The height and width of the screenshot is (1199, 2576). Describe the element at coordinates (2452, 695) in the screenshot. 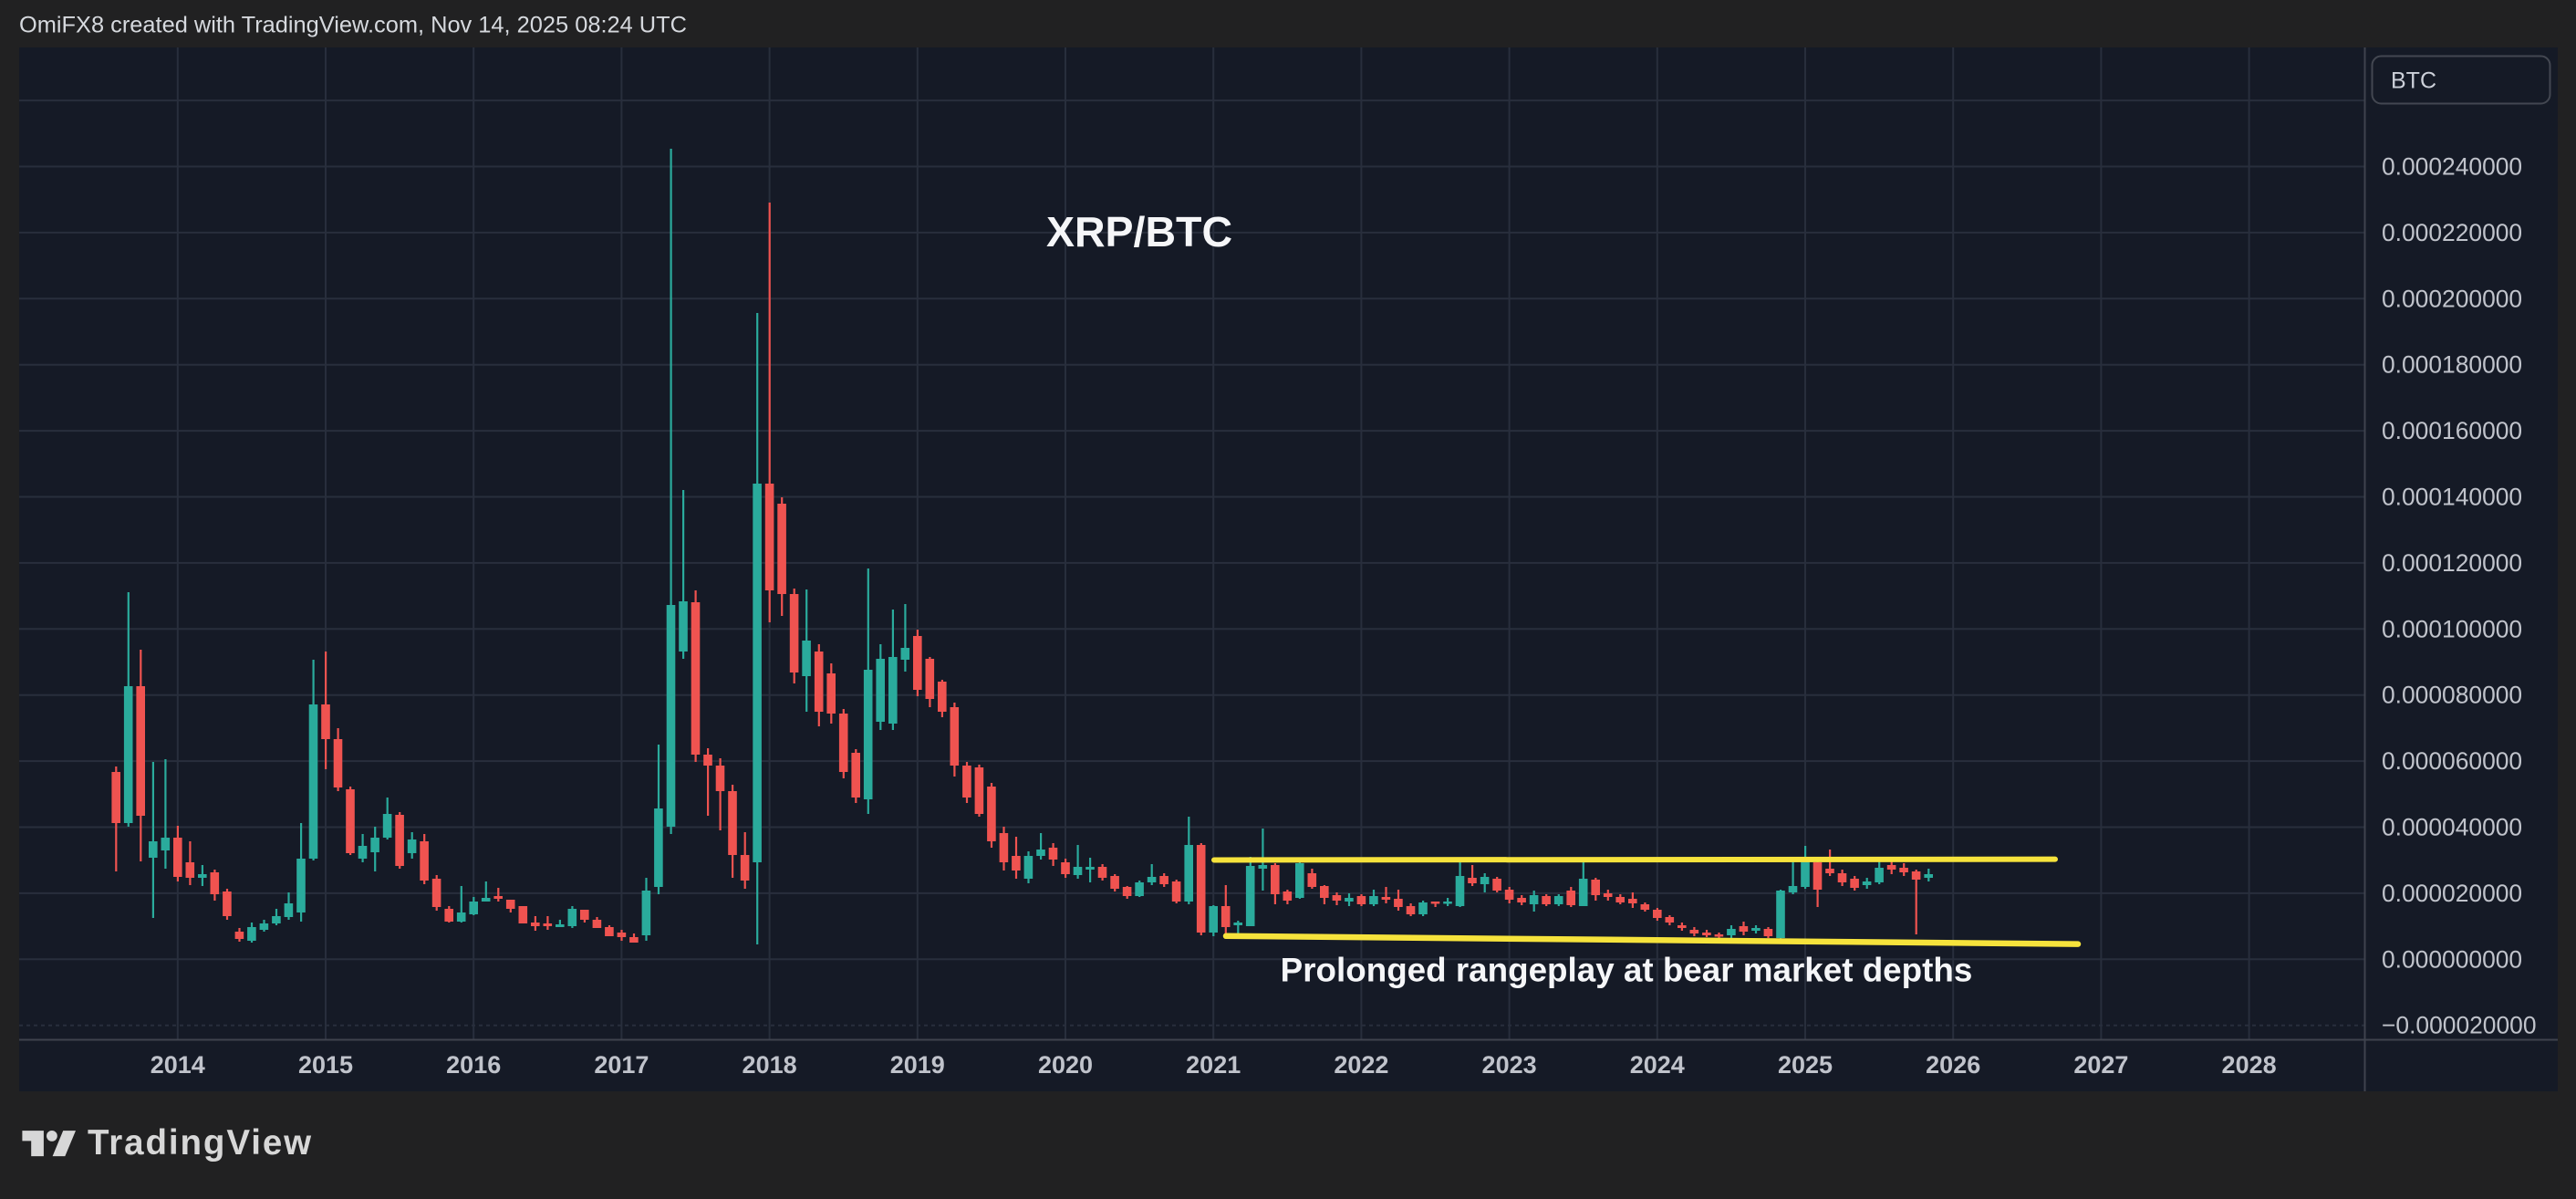

I see `svg-text: 0.000080000` at that location.